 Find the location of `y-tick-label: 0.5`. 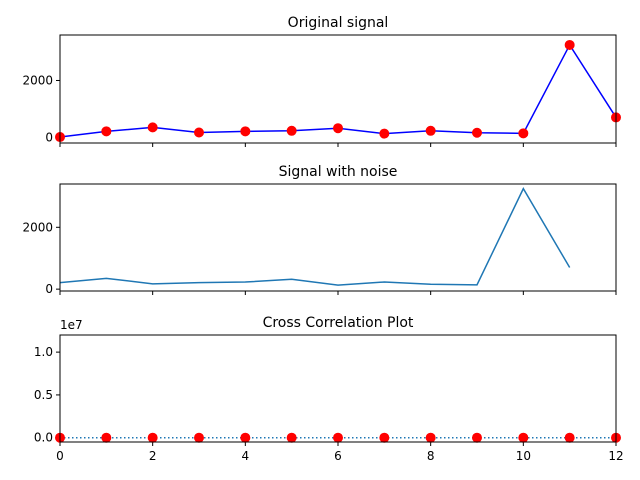

y-tick-label: 0.5 is located at coordinates (43, 395).